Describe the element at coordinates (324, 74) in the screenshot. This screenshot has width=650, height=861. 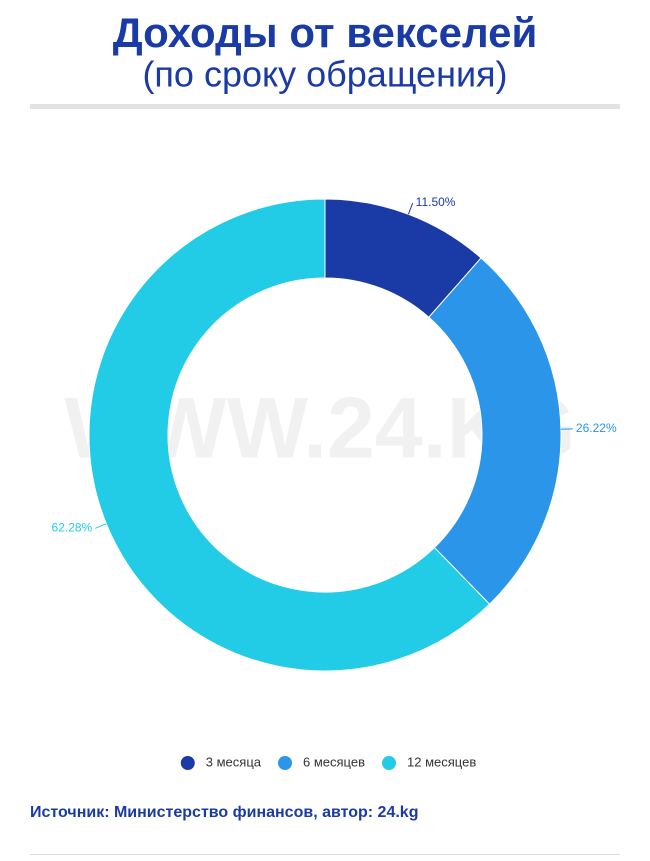
I see `chart-subtitle: (по сроку обращения)` at that location.